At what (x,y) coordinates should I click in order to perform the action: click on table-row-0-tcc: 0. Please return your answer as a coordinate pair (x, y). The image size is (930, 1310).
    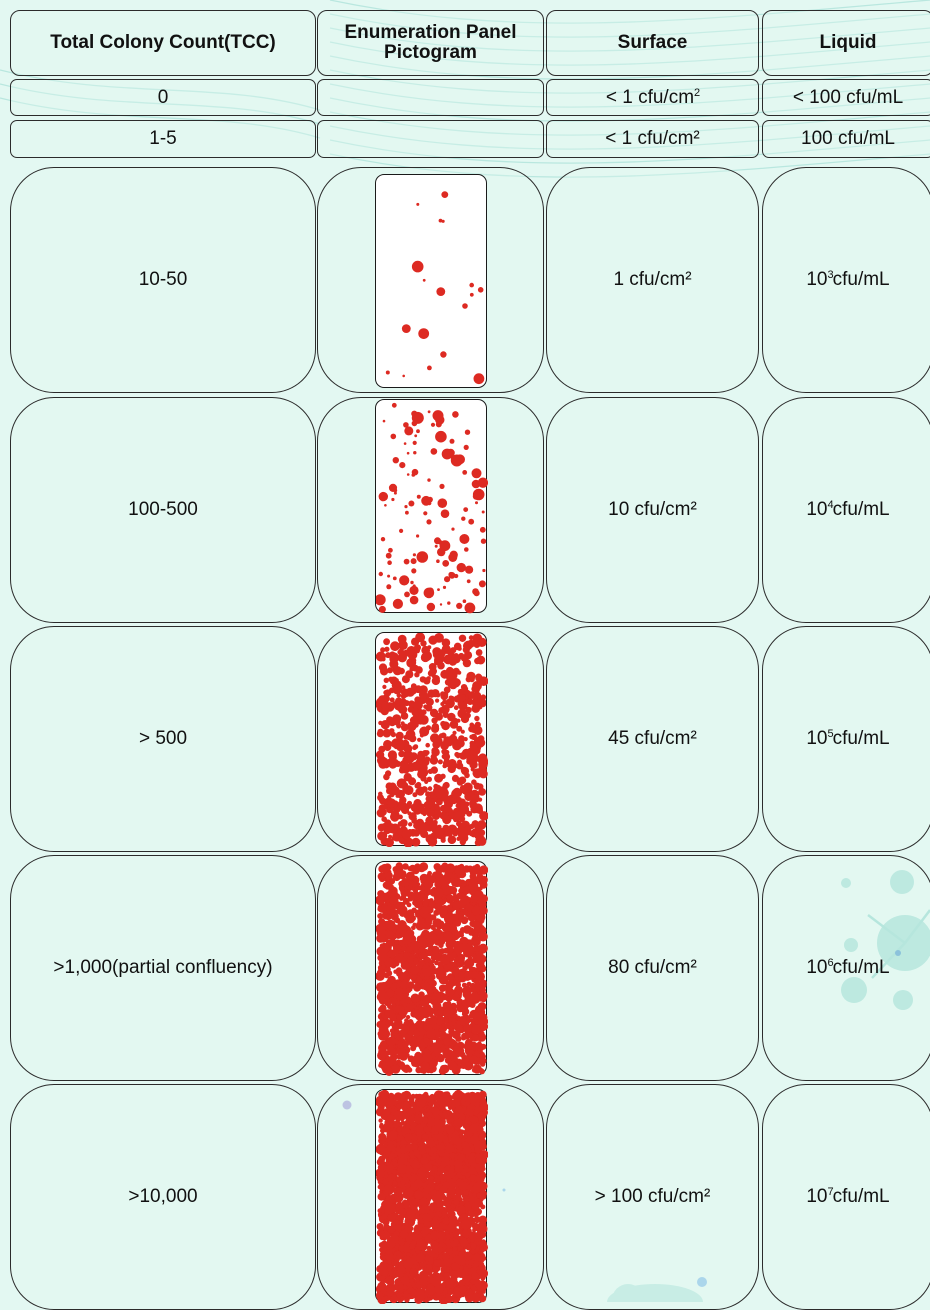
    Looking at the image, I should click on (163, 97).